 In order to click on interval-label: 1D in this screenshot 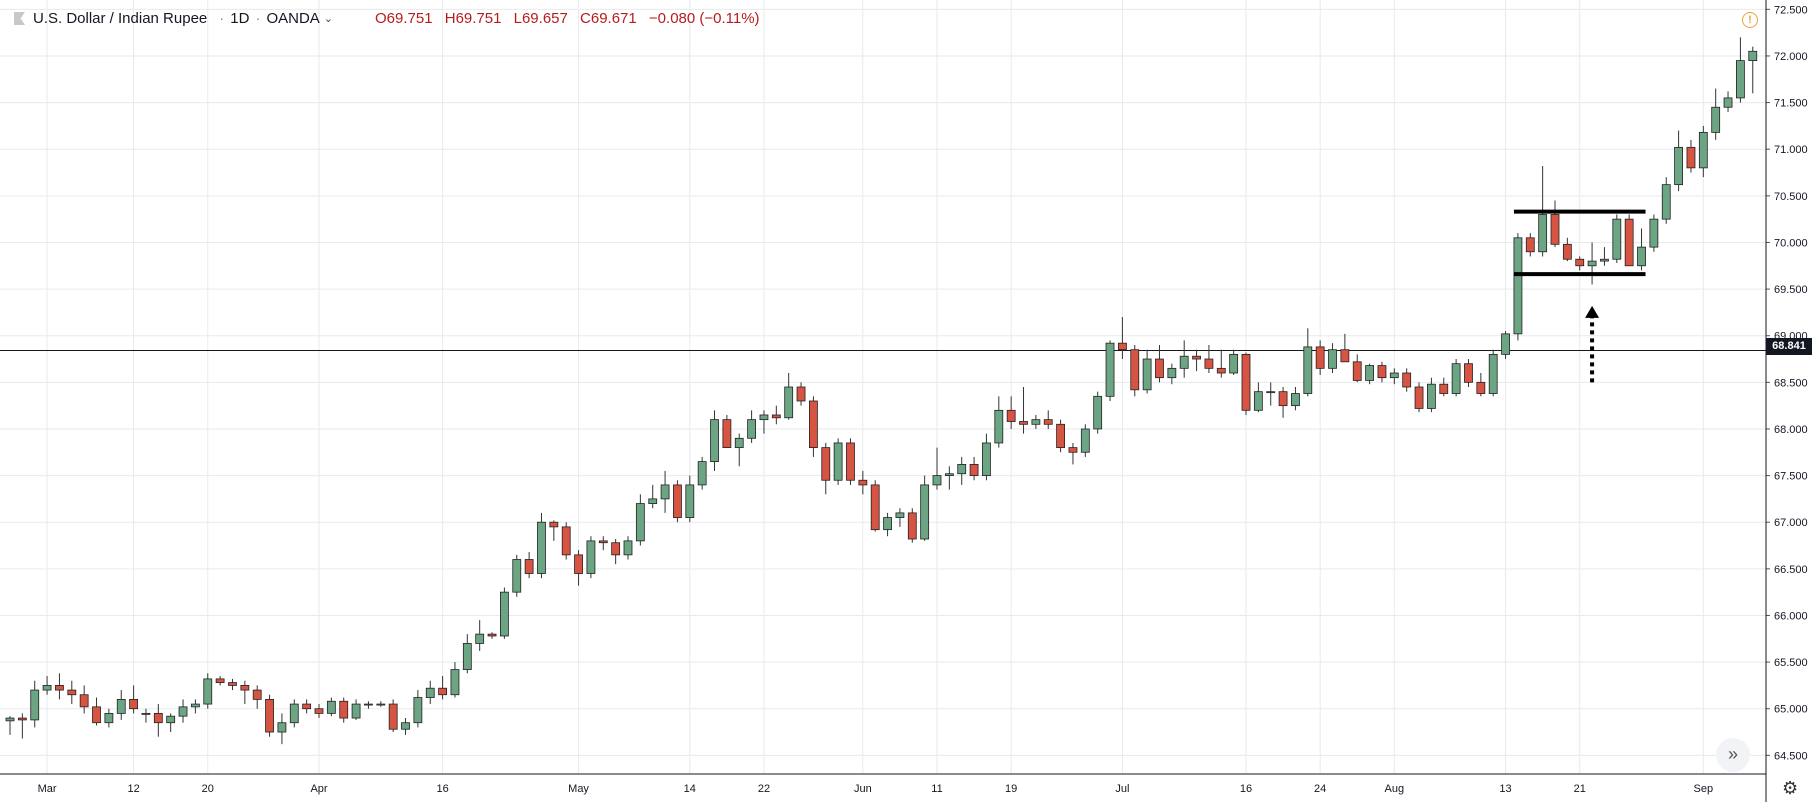, I will do `click(240, 18)`.